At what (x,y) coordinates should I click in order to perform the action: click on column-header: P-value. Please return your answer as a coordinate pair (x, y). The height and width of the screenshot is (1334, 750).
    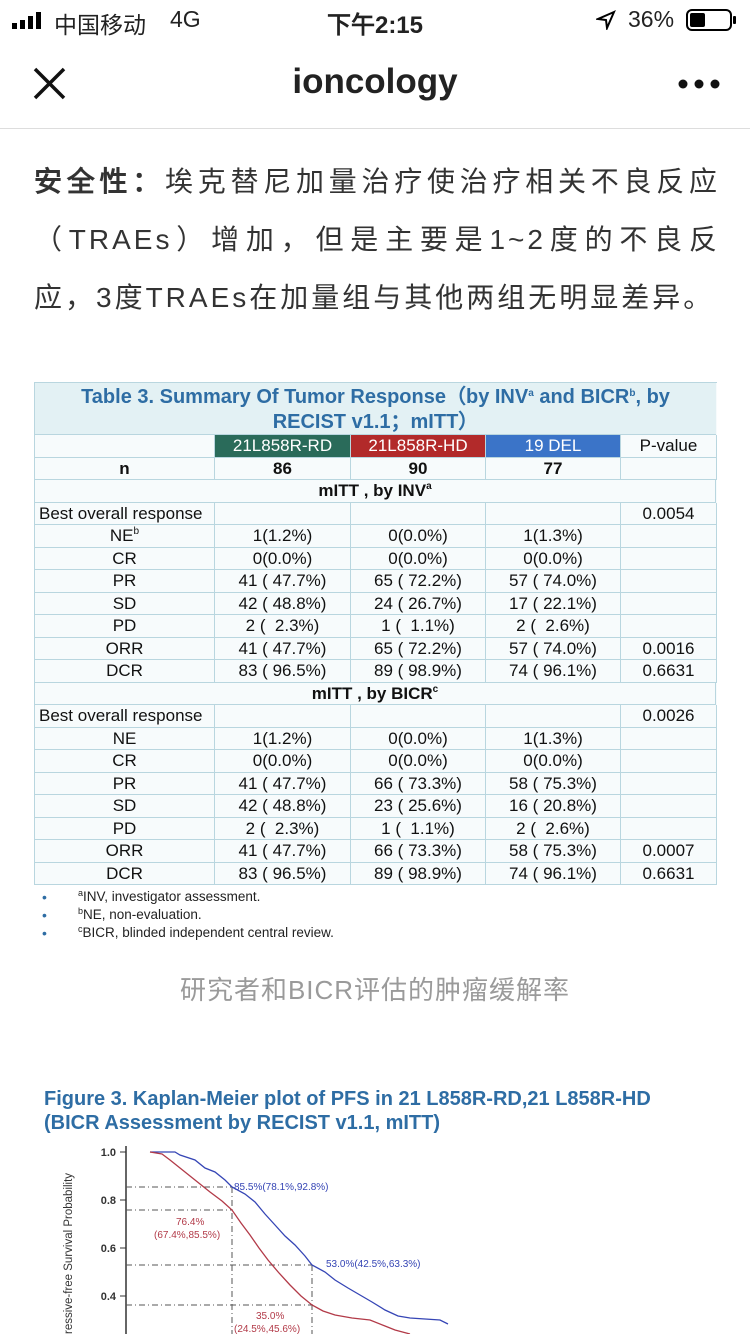
    Looking at the image, I should click on (669, 446).